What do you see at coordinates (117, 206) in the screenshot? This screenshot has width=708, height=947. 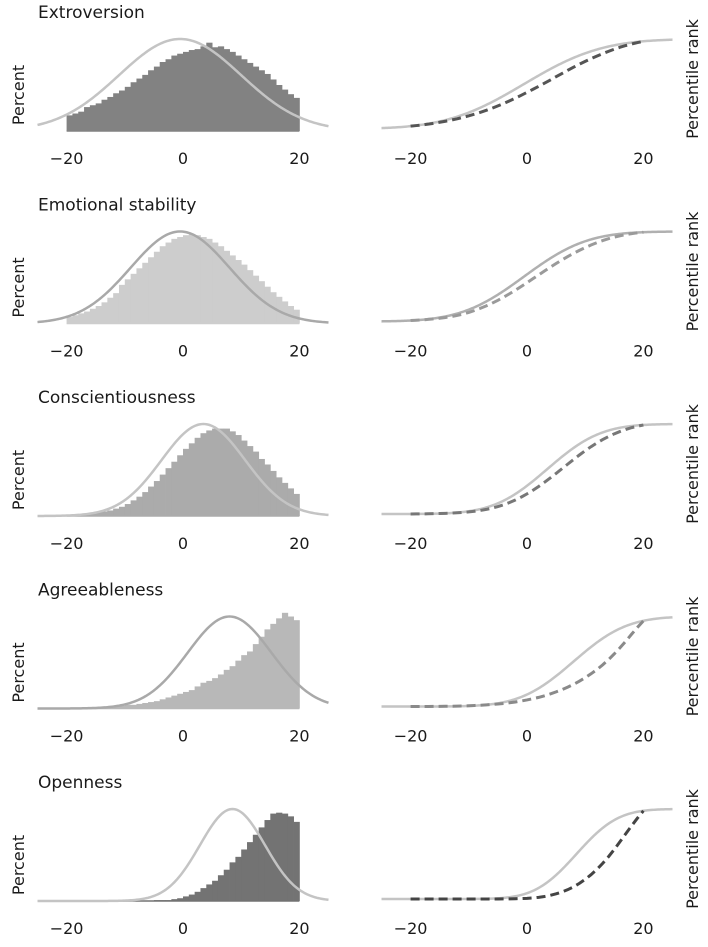 I see `panel-title: Emotional stability` at bounding box center [117, 206].